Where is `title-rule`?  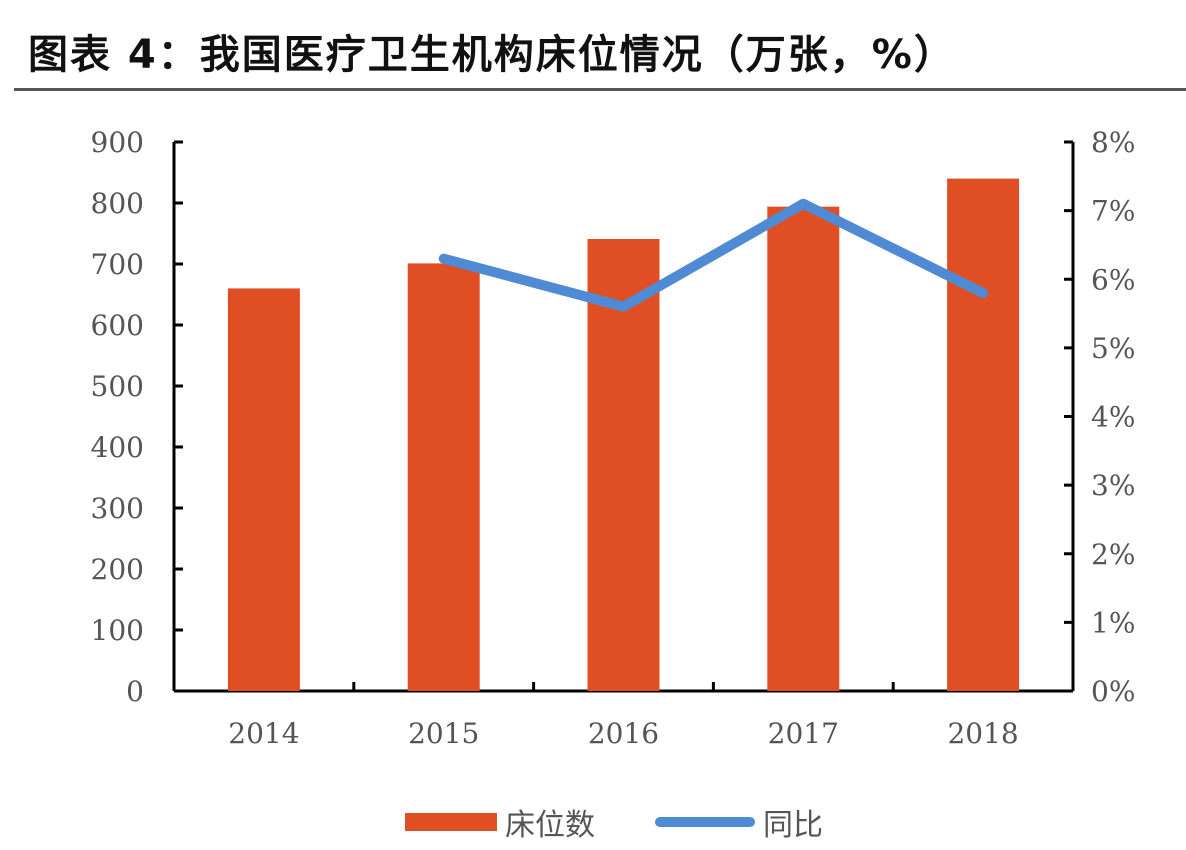
title-rule is located at coordinates (600, 89).